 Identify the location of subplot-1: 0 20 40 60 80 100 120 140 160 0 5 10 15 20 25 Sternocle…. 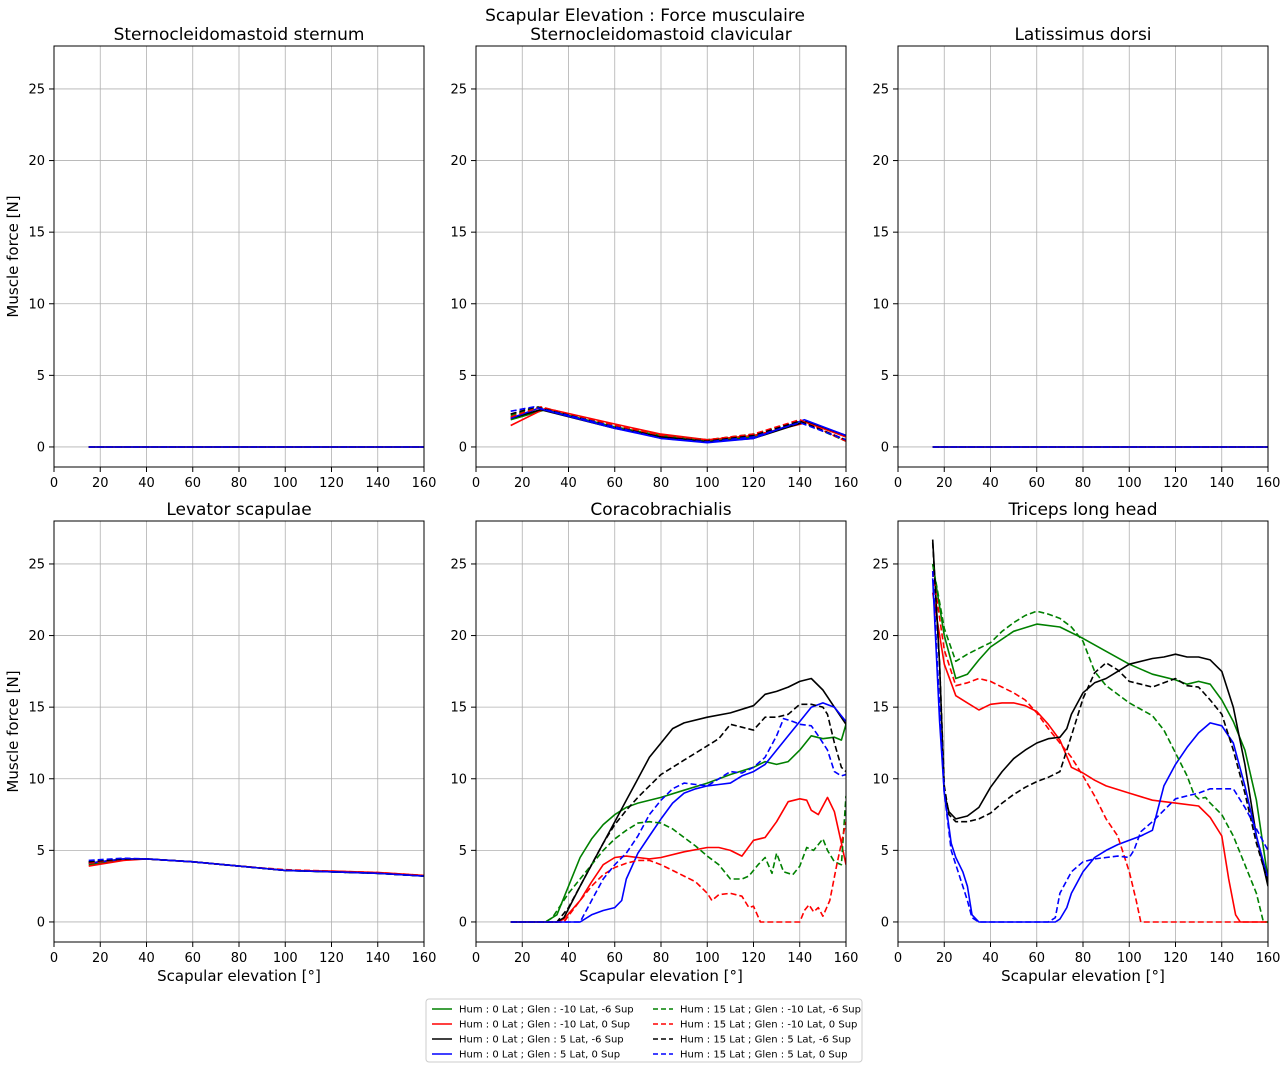
(220, 258).